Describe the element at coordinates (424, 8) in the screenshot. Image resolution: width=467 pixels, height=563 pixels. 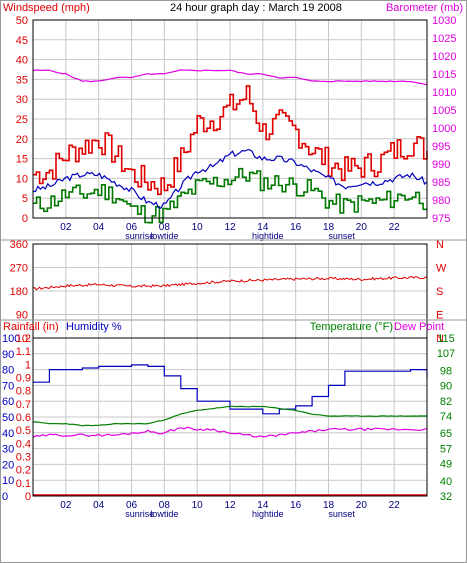
I see `barometer-axis-title: Barometer (mb)` at that location.